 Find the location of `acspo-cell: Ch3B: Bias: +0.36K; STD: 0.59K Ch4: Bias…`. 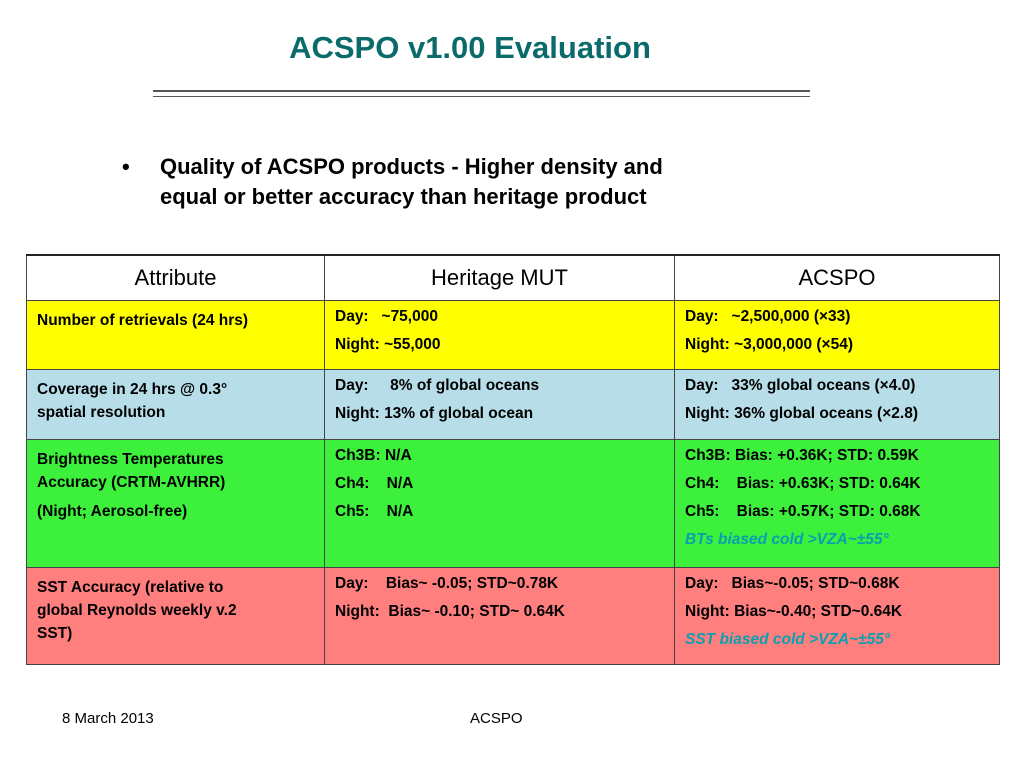

acspo-cell: Ch3B: Bias: +0.36K; STD: 0.59K Ch4: Bias… is located at coordinates (837, 503).